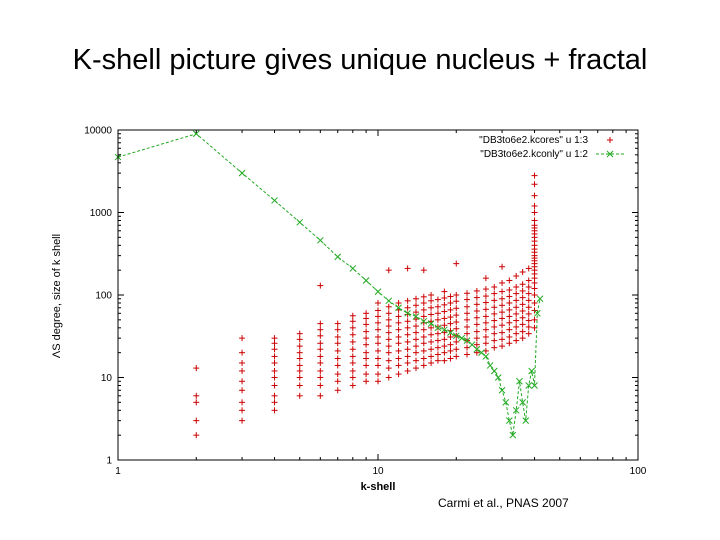 Image resolution: width=720 pixels, height=540 pixels. I want to click on legend-label-kconly: "DB3to6e2.kconly" u 1:2, so click(534, 154).